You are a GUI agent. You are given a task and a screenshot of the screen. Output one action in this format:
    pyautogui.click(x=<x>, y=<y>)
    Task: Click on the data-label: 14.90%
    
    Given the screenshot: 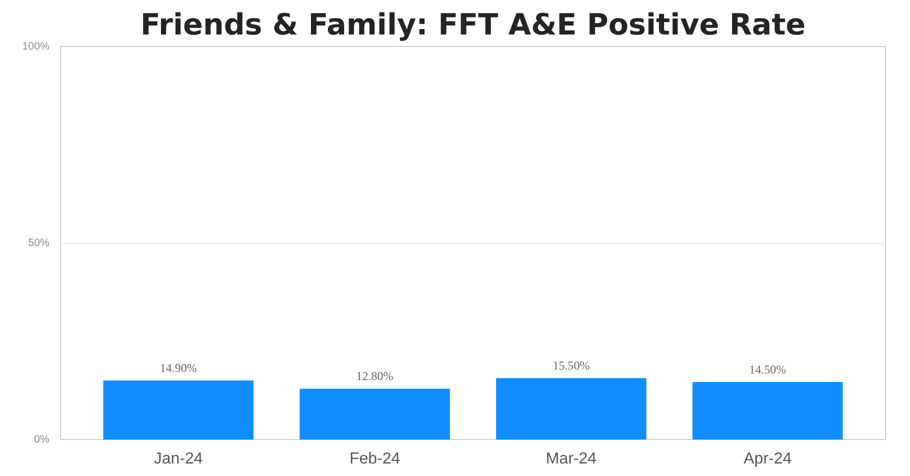 What is the action you would take?
    pyautogui.click(x=178, y=367)
    